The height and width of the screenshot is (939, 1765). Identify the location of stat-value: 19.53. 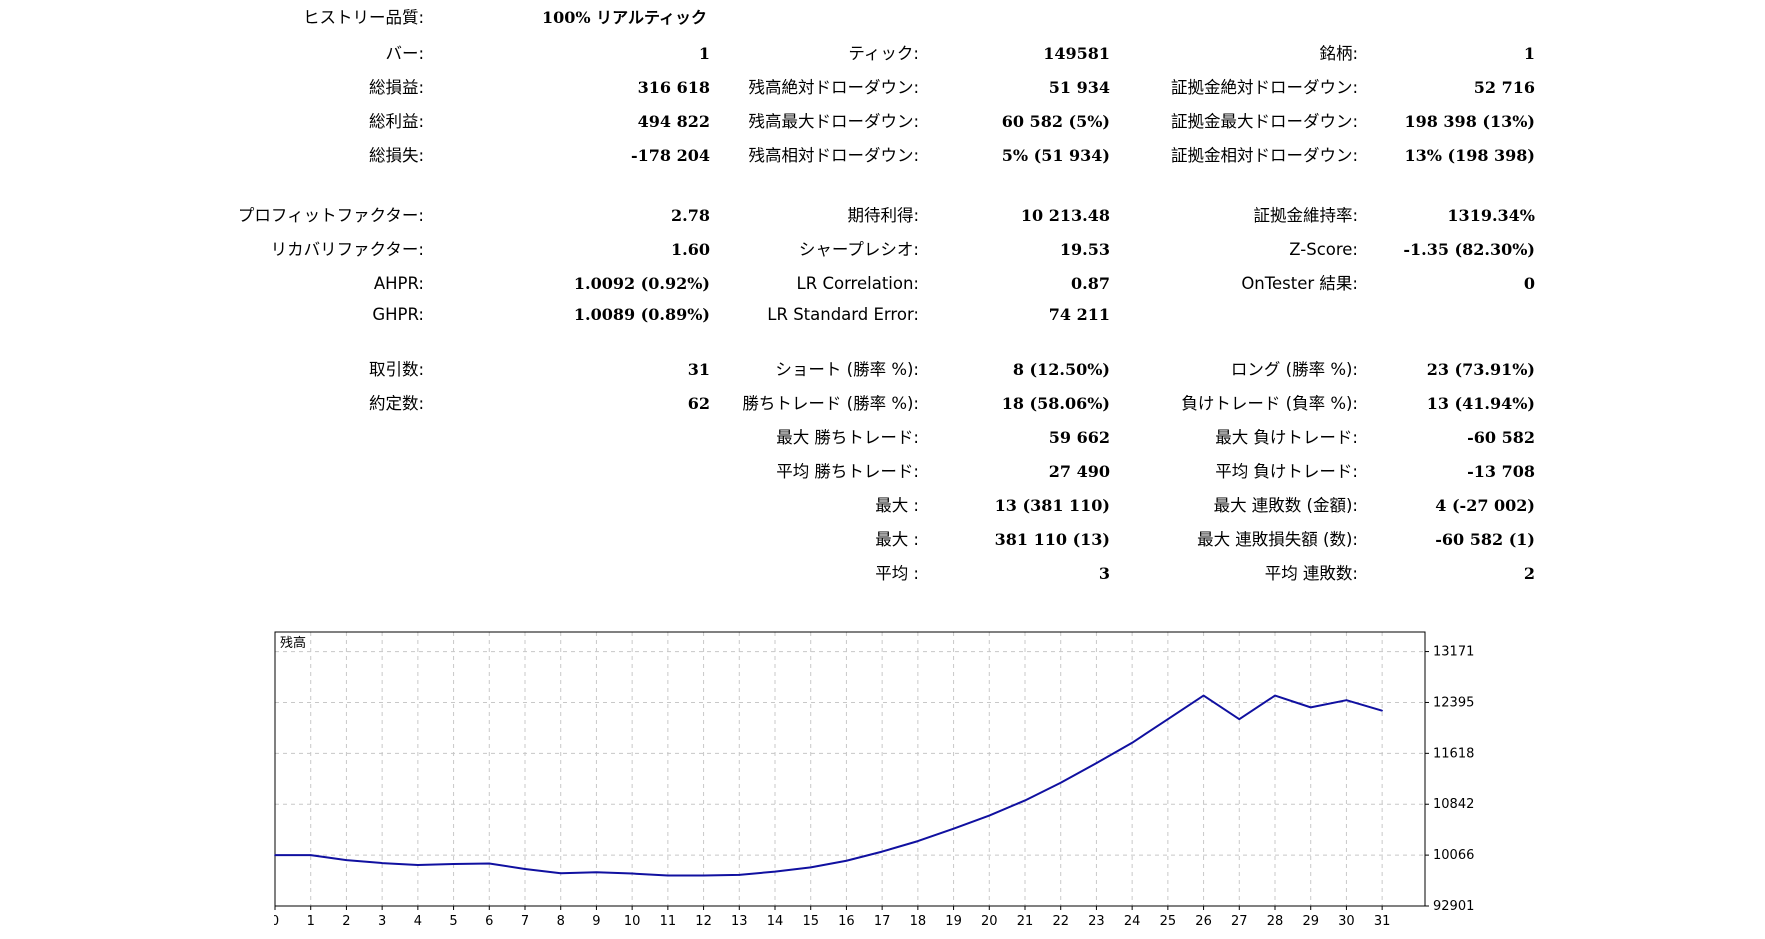
(1084, 249).